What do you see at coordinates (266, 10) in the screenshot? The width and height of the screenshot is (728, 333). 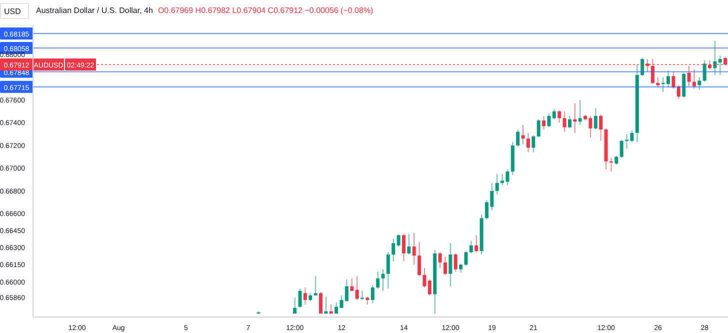 I see `text: O0.67969 H0.67982 L0.67904 C0.67912 −0.00056 (−0.08%)` at bounding box center [266, 10].